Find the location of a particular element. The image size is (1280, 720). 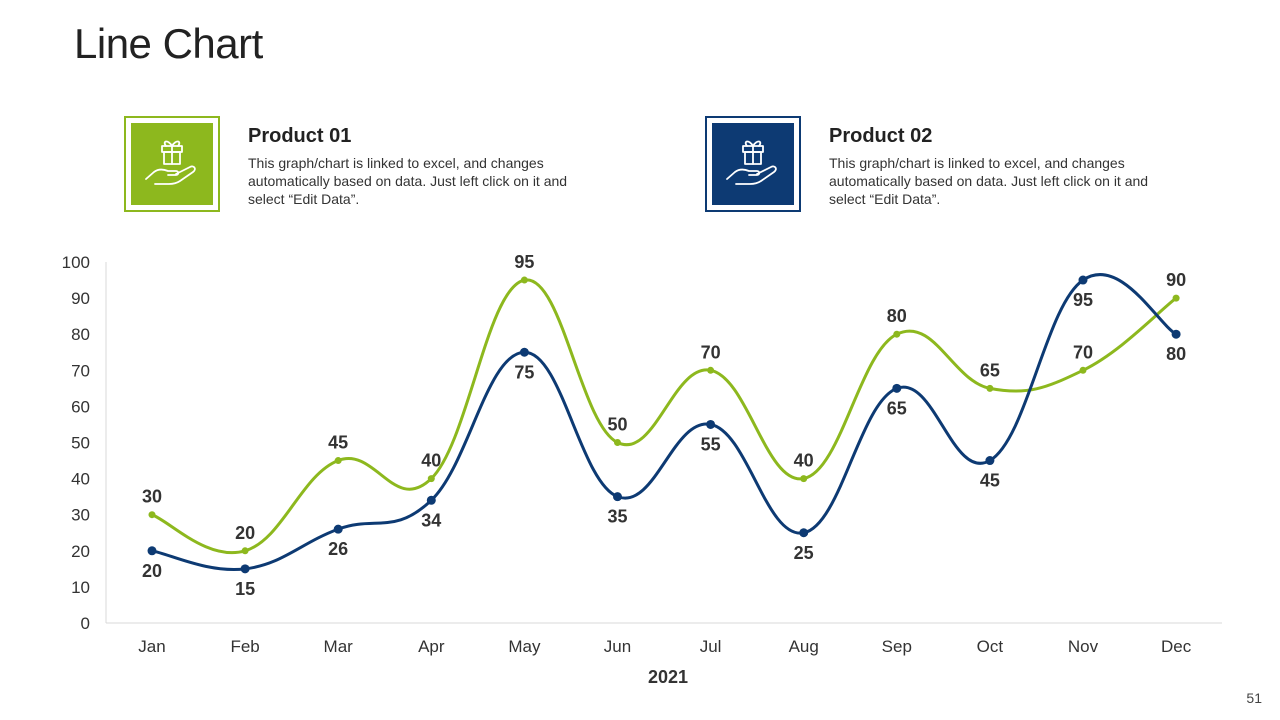

x-tick-label: Jan is located at coordinates (151, 646).